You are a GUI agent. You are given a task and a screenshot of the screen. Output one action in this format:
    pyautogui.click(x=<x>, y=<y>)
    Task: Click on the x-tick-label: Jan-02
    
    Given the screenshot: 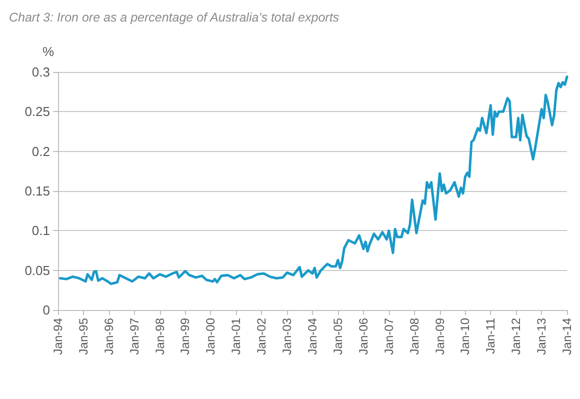 What is the action you would take?
    pyautogui.click(x=261, y=336)
    